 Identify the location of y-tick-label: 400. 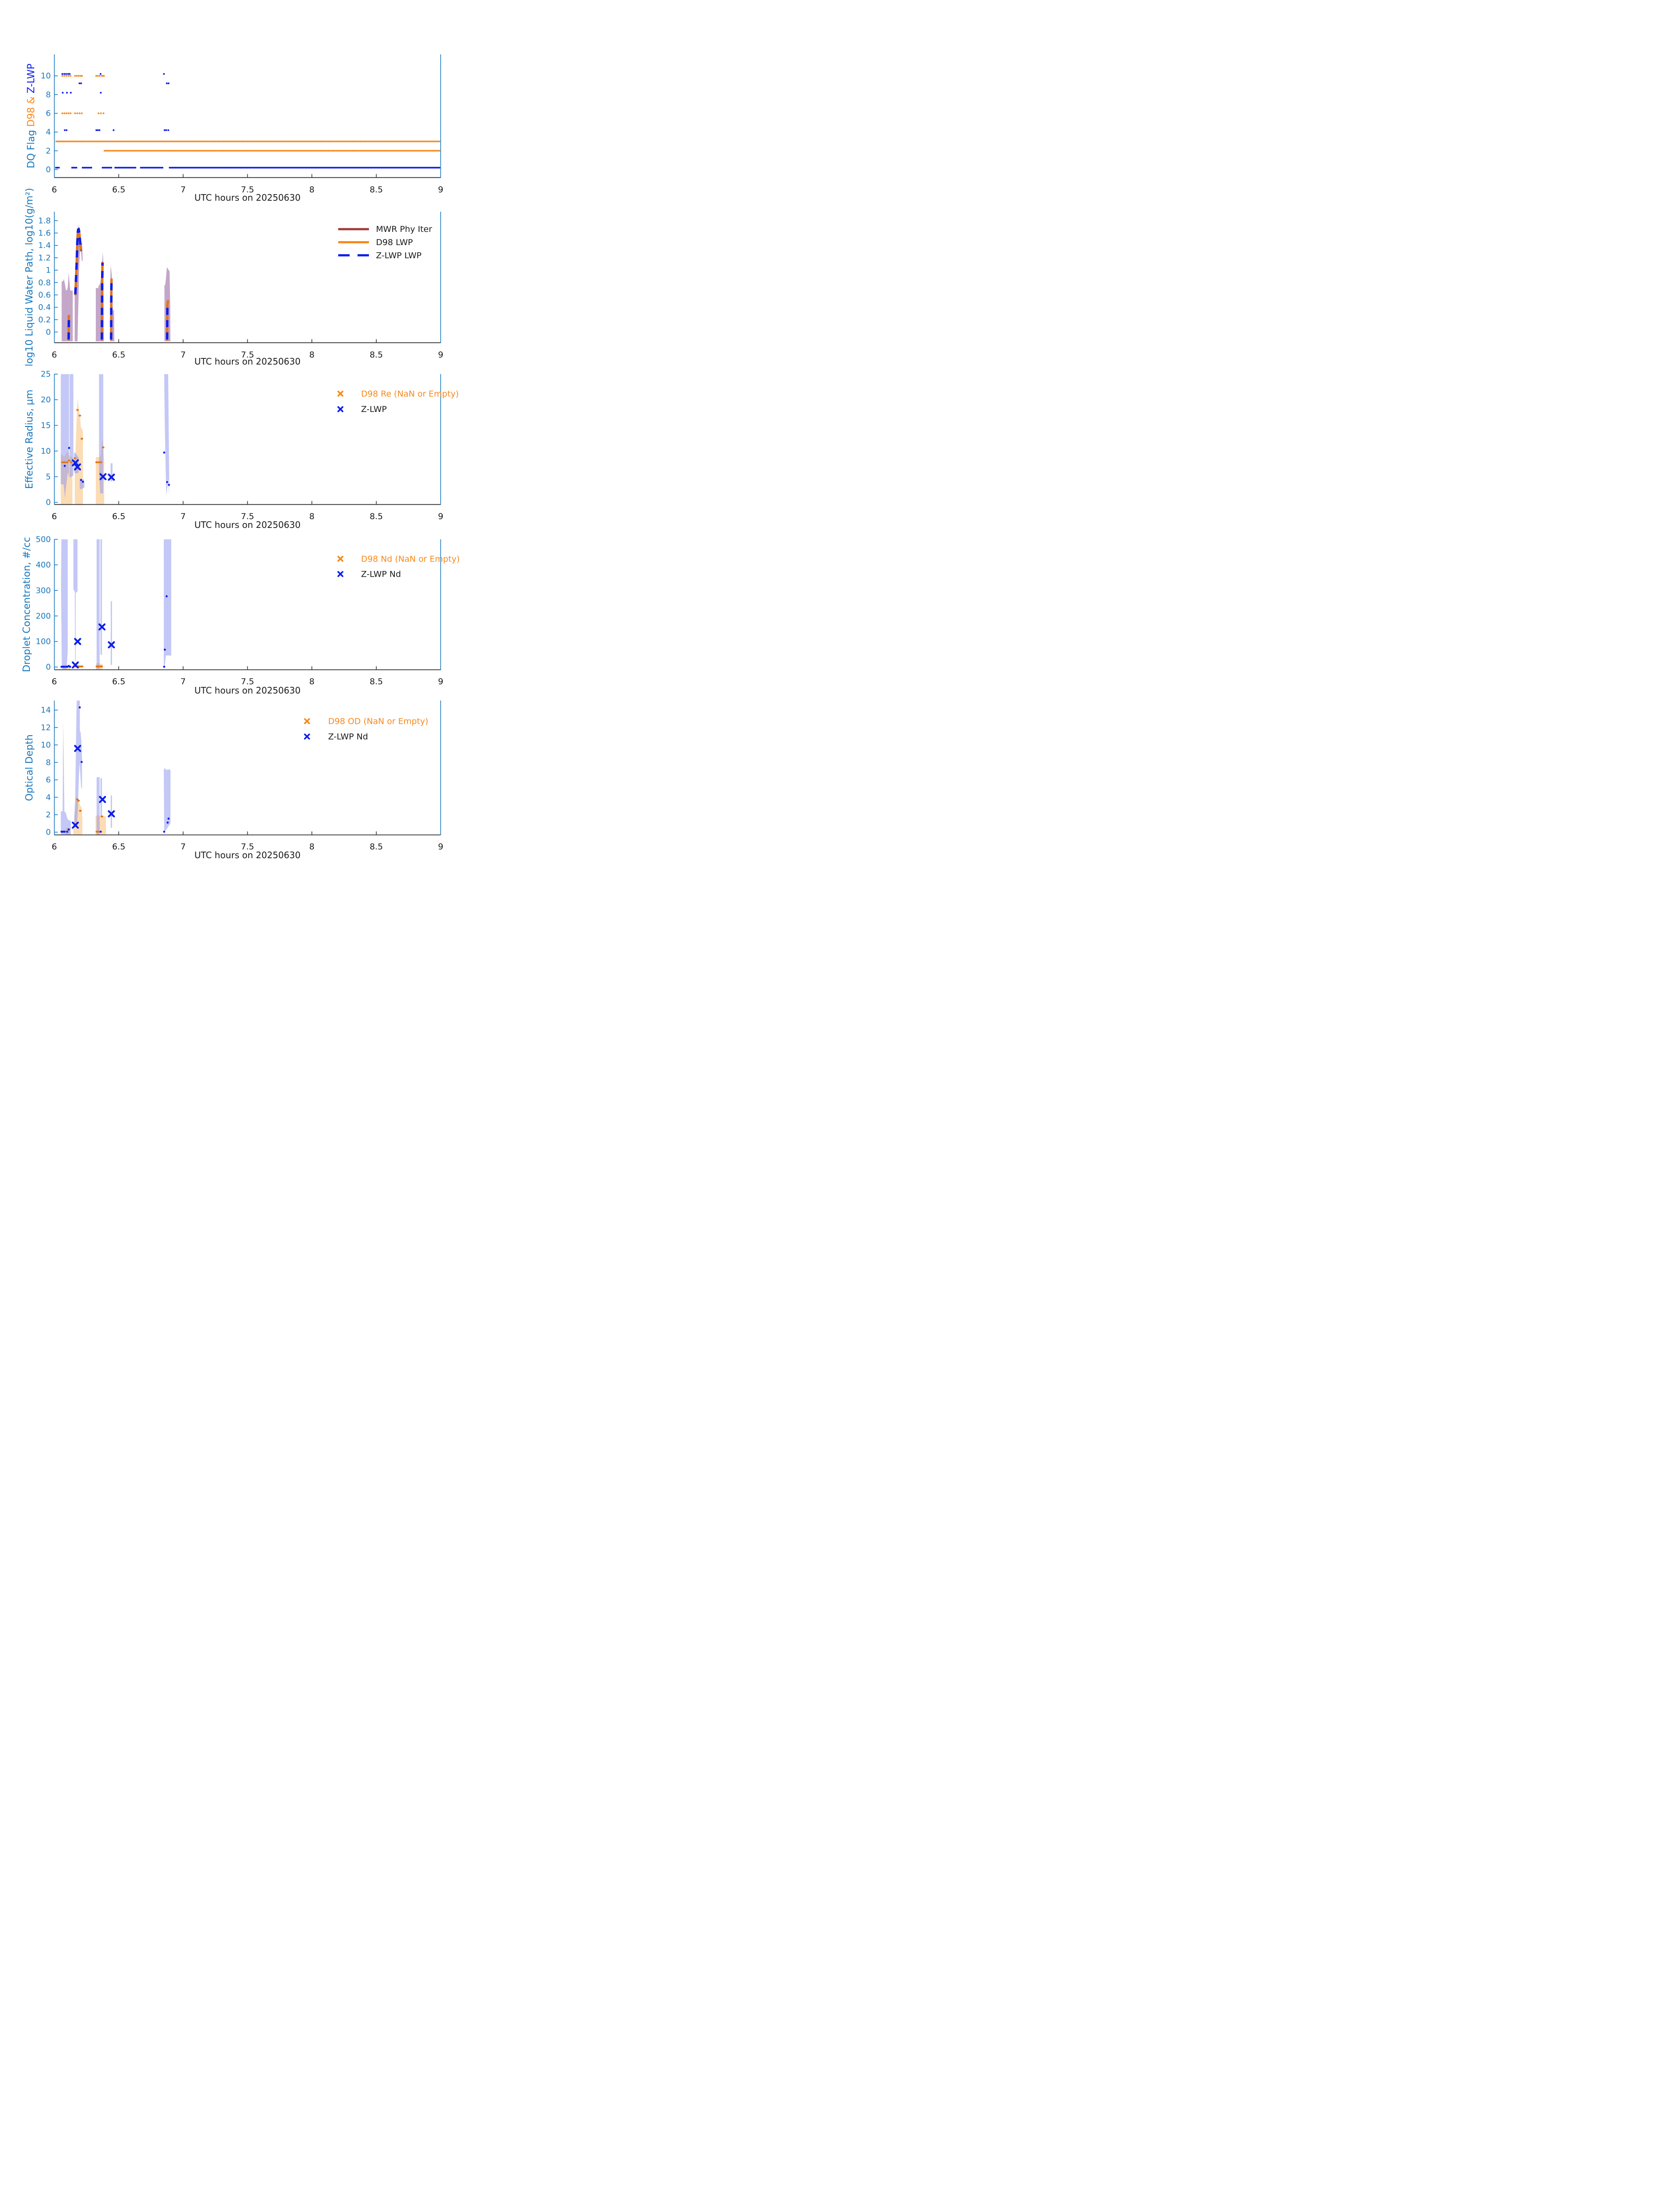
(44, 565).